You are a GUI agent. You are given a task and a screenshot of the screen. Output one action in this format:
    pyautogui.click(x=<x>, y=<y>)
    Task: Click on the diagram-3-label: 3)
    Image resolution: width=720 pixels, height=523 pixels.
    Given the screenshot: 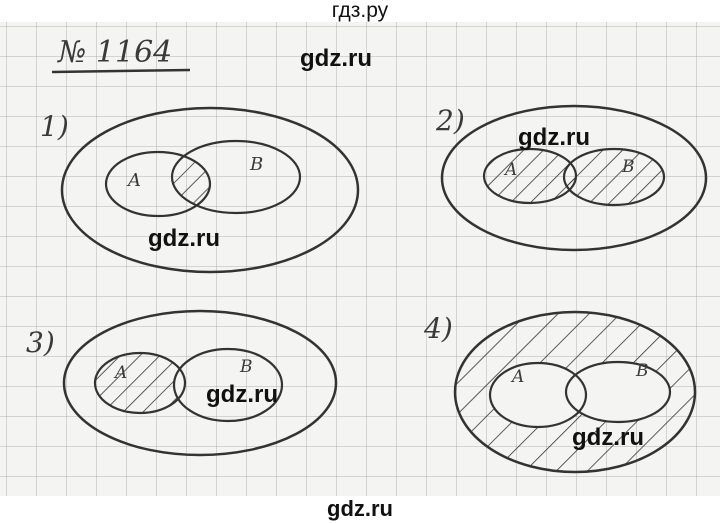 What is the action you would take?
    pyautogui.click(x=40, y=342)
    